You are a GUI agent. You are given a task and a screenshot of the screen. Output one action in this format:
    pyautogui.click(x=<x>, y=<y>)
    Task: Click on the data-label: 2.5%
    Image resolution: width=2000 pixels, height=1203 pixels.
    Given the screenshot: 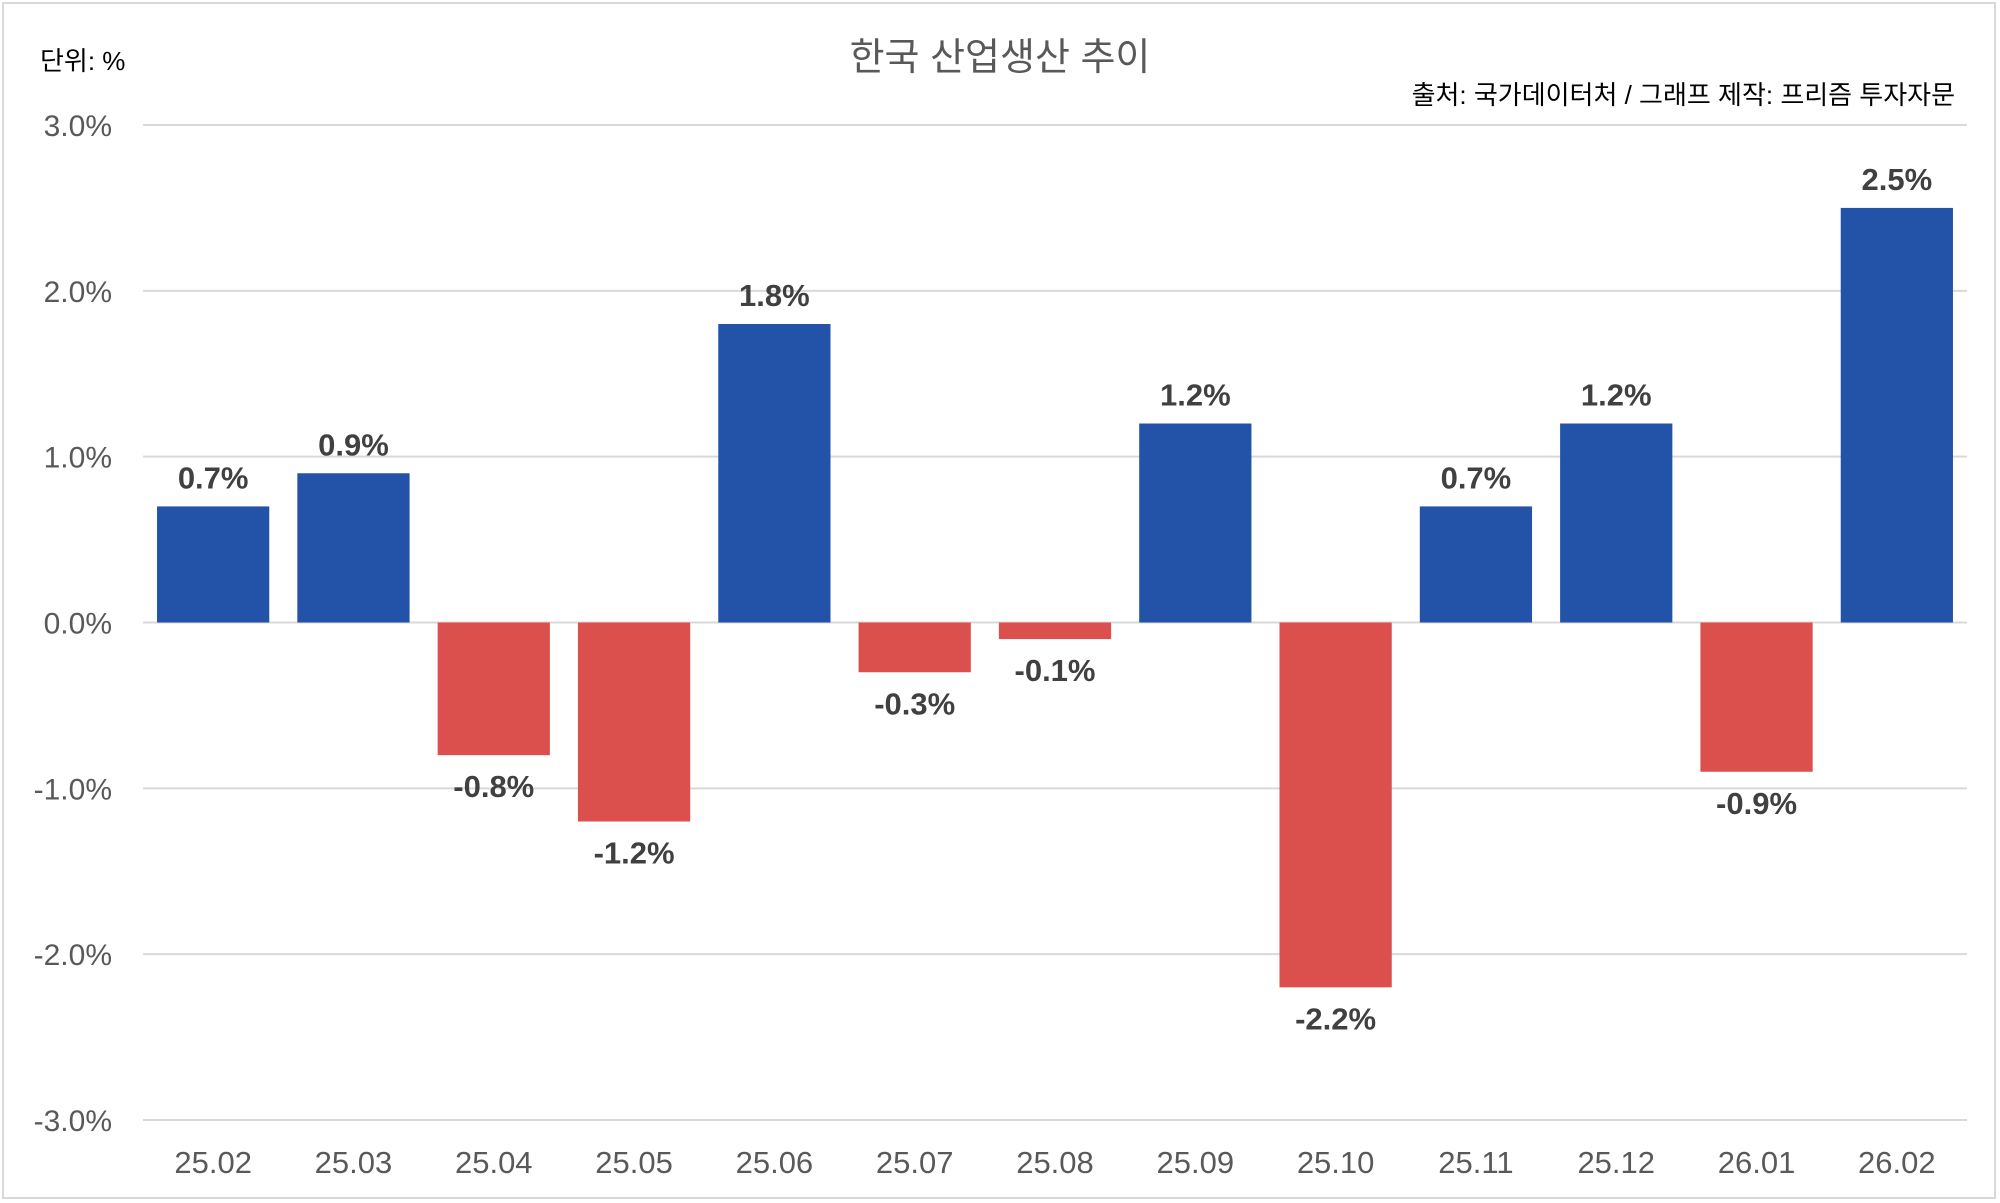 What is the action you would take?
    pyautogui.click(x=1897, y=179)
    